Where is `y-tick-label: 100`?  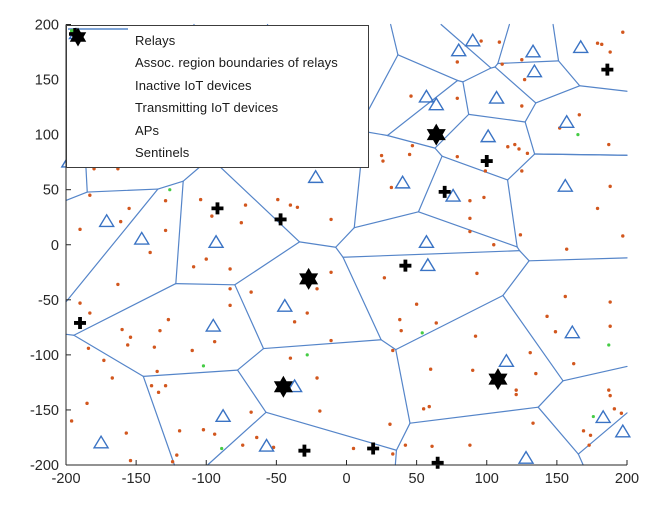 y-tick-label: 100 is located at coordinates (47, 136).